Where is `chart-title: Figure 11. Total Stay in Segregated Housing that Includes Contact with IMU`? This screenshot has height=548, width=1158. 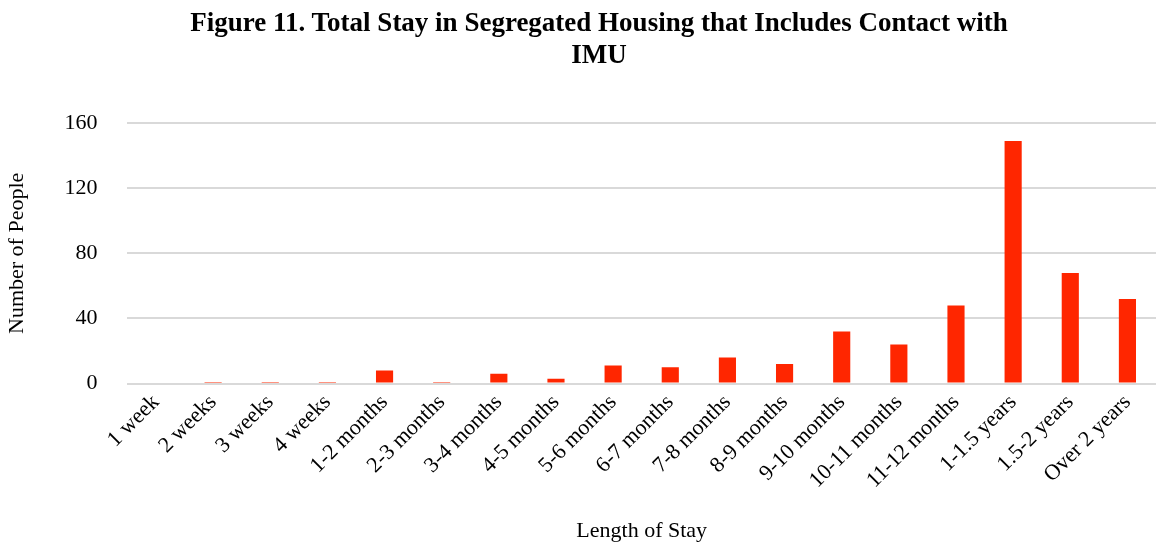
chart-title: Figure 11. Total Stay in Segregated Housing that Includes Contact with IMU is located at coordinates (599, 38).